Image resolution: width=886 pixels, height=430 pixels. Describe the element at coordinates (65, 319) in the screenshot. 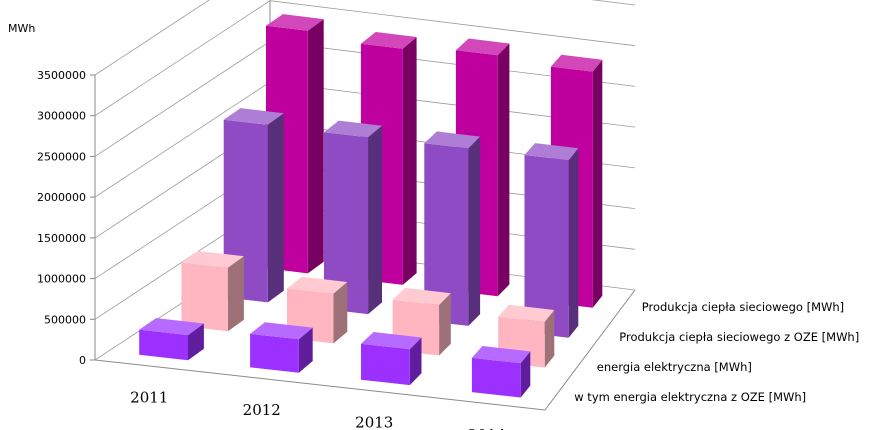

I see `y-tick-label: 500000` at that location.